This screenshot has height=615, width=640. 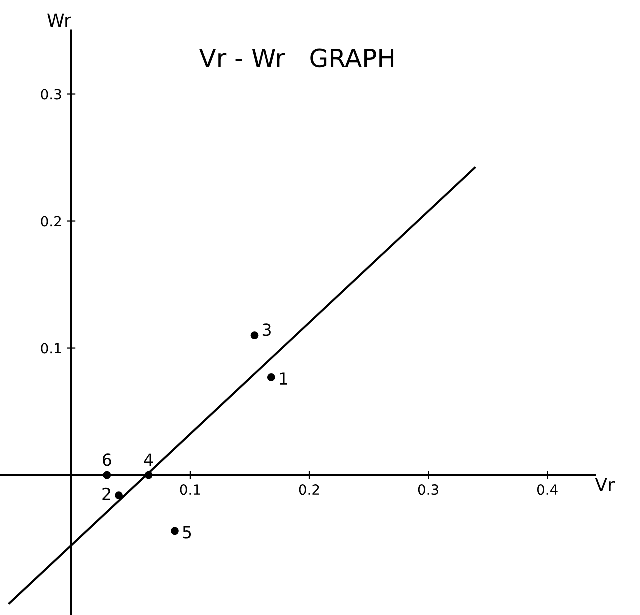 I want to click on annotation: 2, so click(x=106, y=494).